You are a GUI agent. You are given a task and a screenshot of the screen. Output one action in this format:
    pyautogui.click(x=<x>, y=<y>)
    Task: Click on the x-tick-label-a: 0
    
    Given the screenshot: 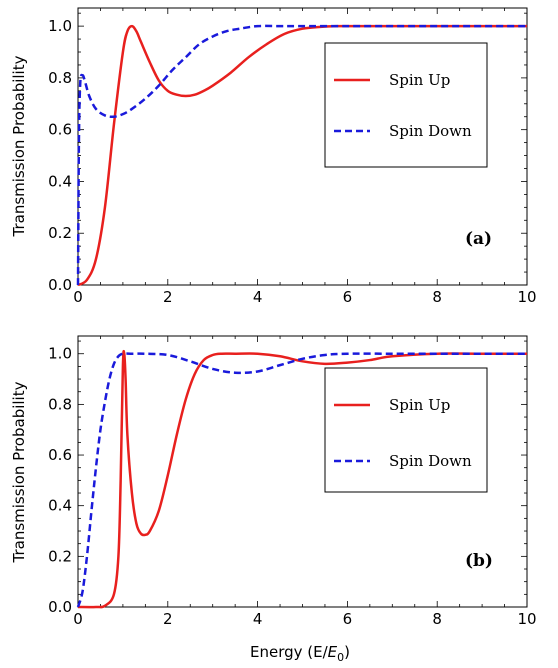 What is the action you would take?
    pyautogui.click(x=78, y=297)
    